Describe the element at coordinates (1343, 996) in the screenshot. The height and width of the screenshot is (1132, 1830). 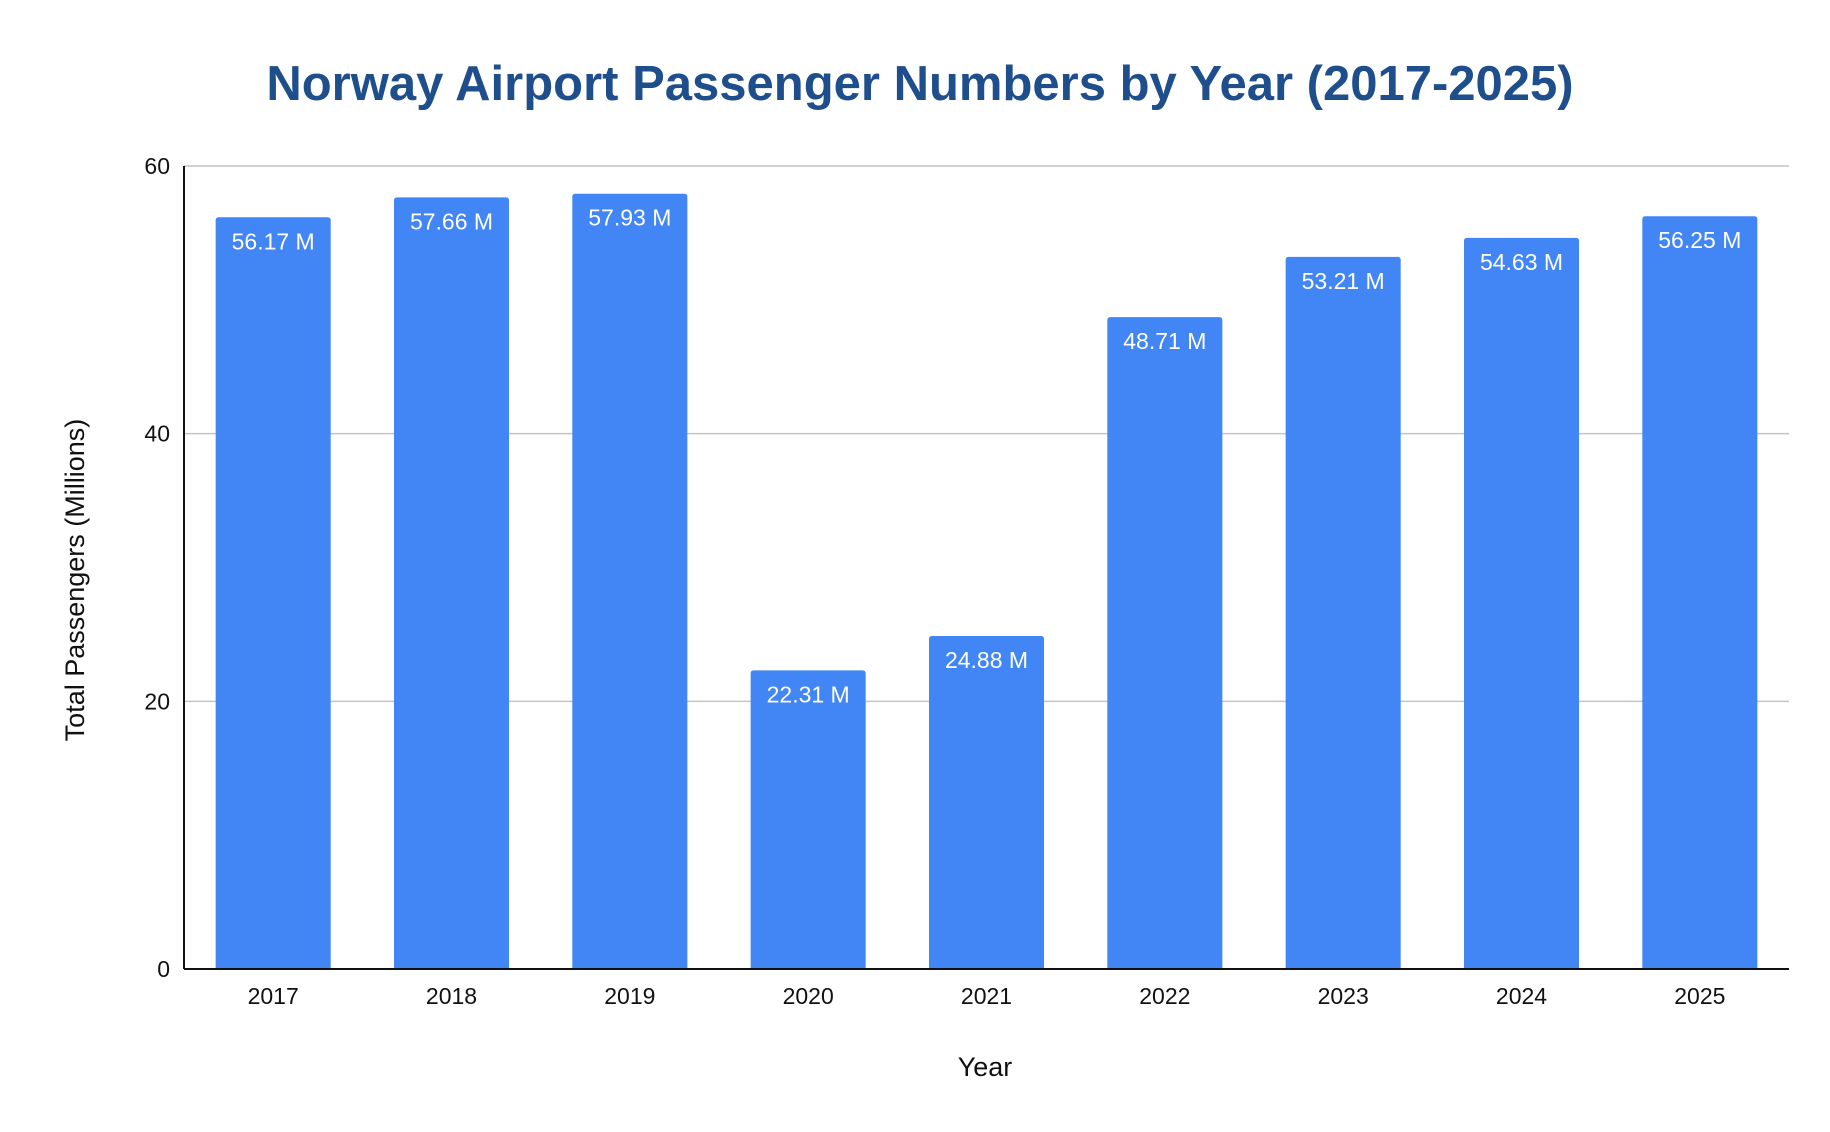
I see `x-tick-label: 2023` at that location.